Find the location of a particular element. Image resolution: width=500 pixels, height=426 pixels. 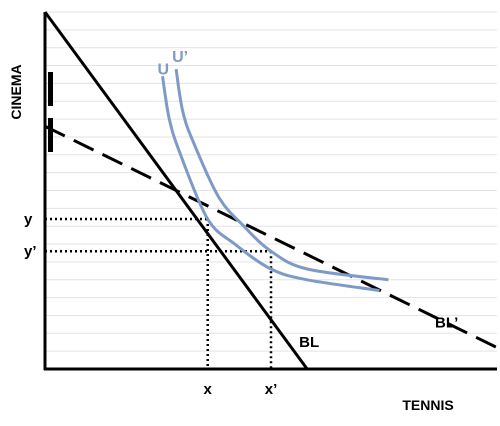

y-tick-label-1: y is located at coordinates (28, 219).